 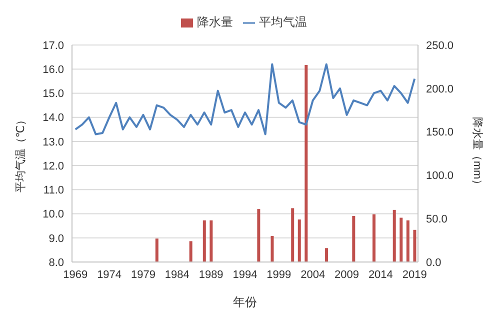 I want to click on x-tick-label: 2009, so click(x=347, y=274).